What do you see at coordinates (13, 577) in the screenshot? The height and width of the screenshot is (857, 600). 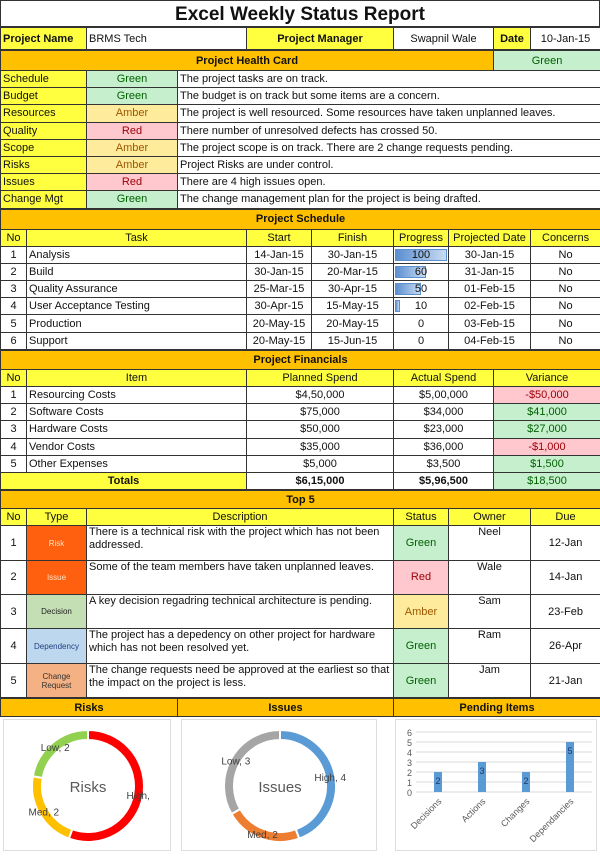 I see `item-number: 2` at bounding box center [13, 577].